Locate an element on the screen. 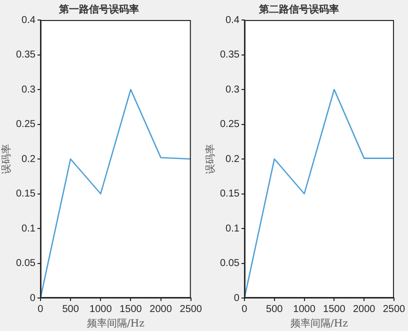 This screenshot has width=408, height=331. chart-title: 第一路信号误码率 is located at coordinates (98, 10).